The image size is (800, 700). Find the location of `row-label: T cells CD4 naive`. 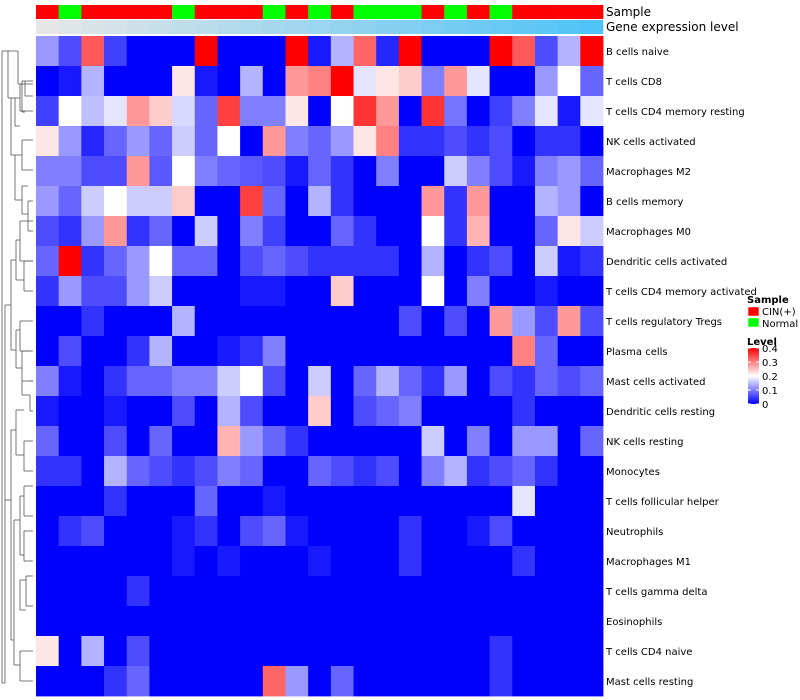

row-label: T cells CD4 naive is located at coordinates (648, 652).